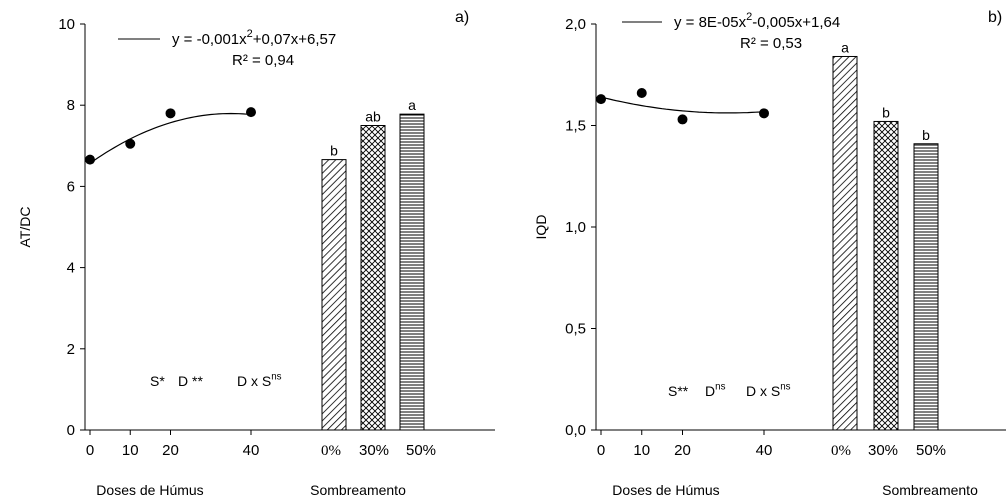 The width and height of the screenshot is (1006, 504). I want to click on bar-letter: ab, so click(373, 117).